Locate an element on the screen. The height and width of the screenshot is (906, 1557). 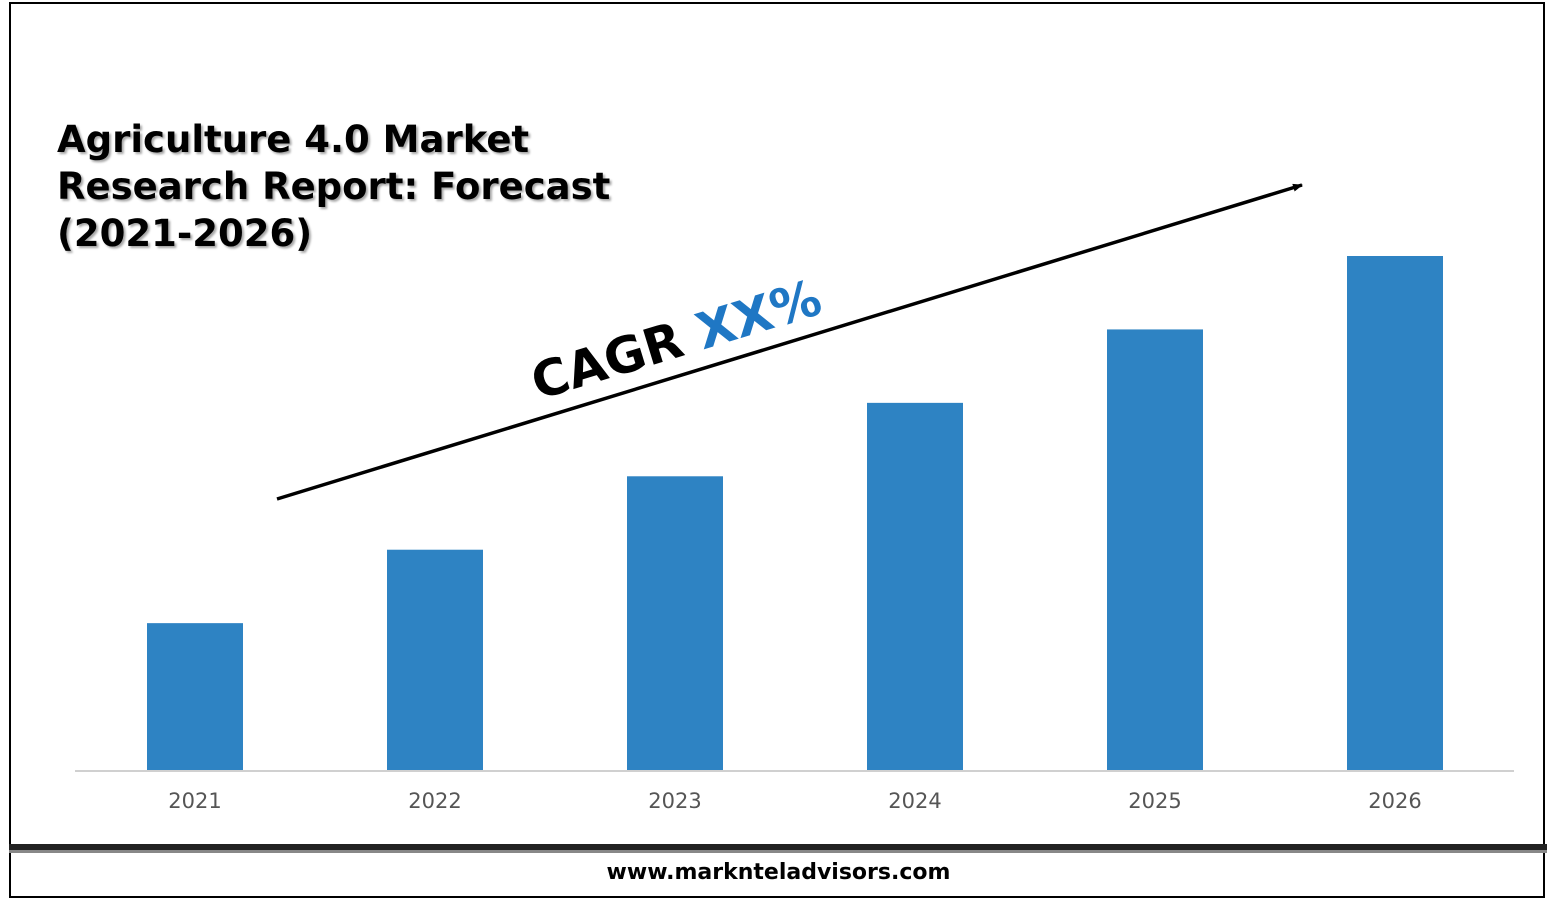
x-tick-label-2022: 2022 is located at coordinates (434, 801).